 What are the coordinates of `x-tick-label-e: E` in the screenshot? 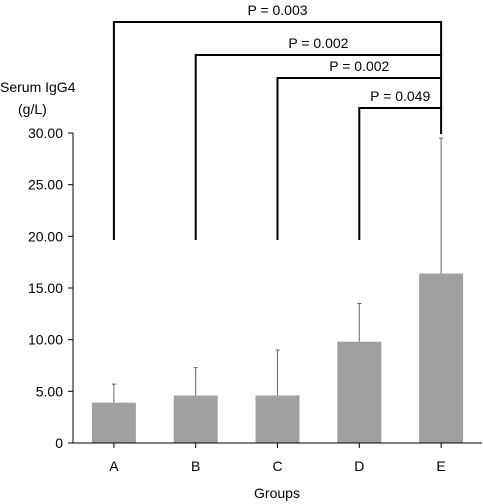 It's located at (440, 466).